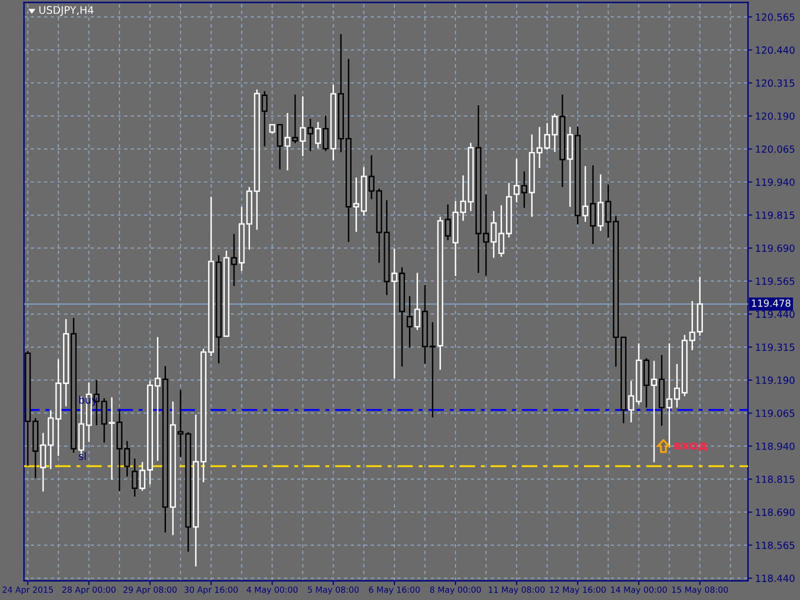 Image resolution: width=800 pixels, height=600 pixels. Describe the element at coordinates (775, 314) in the screenshot. I see `y-tick-label: 119.440` at that location.